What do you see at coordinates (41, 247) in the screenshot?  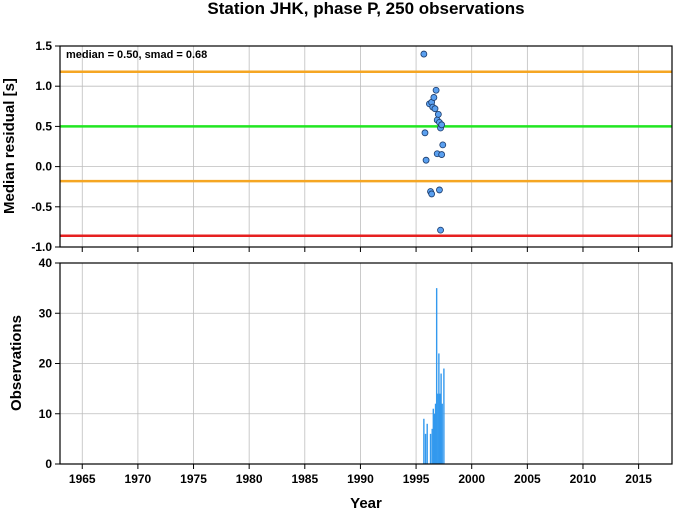 I see `residual-y-tick-label: -1.0` at bounding box center [41, 247].